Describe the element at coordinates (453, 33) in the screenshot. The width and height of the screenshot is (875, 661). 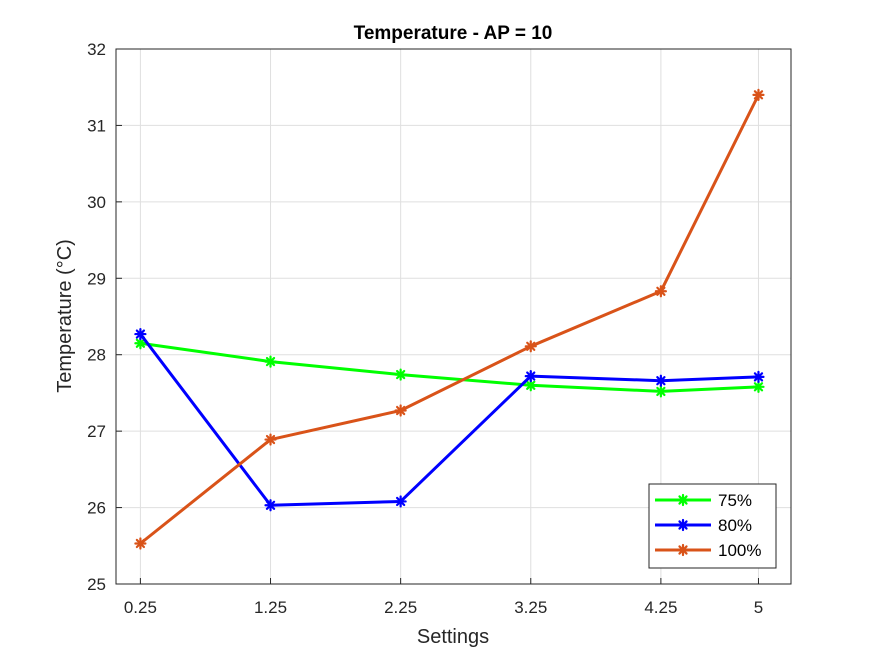
I see `chart-title: Temperature - AP = 10` at that location.